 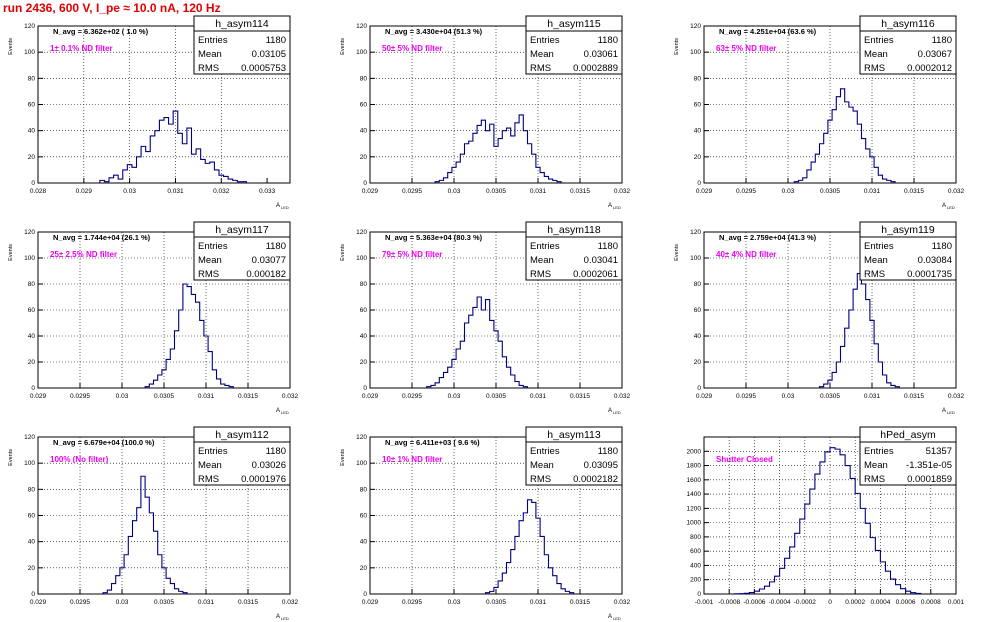 What do you see at coordinates (601, 465) in the screenshot?
I see `stats-value-mean: 0.03095` at bounding box center [601, 465].